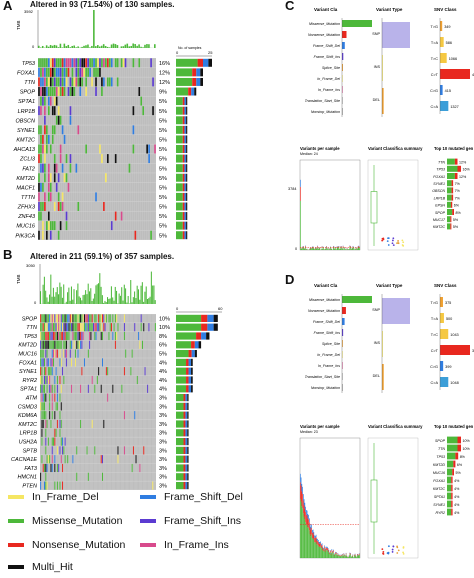 Image resolution: width=474 pixels, height=578 pixels. Describe the element at coordinates (328, 79) in the screenshot. I see `variant-class-label: In_Frame_Del` at that location.